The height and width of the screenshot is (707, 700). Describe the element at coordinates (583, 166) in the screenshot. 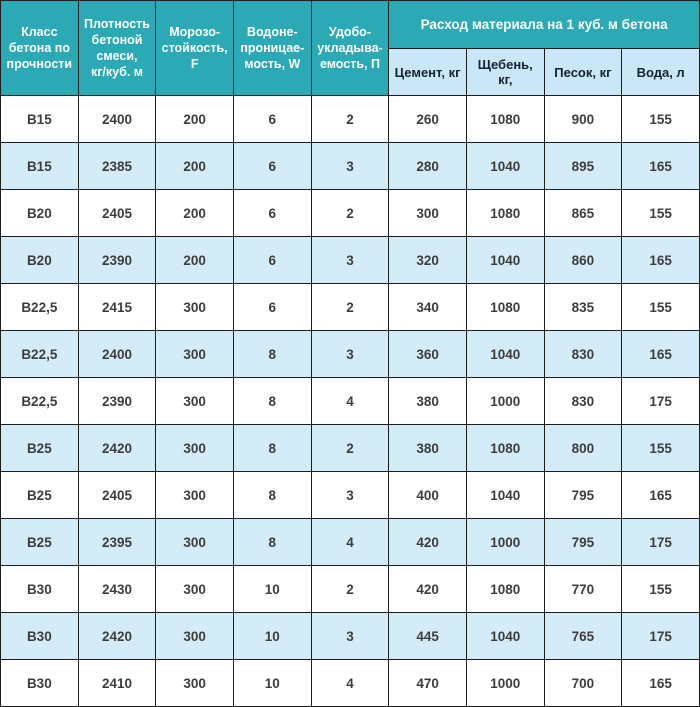

I see `table-cell: 895` at that location.